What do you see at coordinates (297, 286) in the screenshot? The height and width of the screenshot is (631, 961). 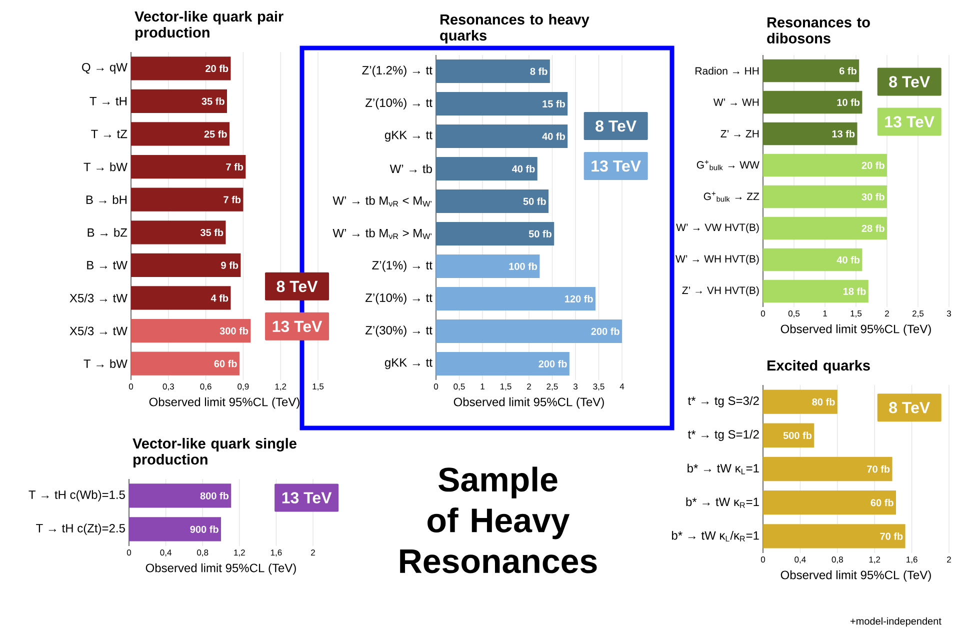 I see `text: 8 TeV` at bounding box center [297, 286].